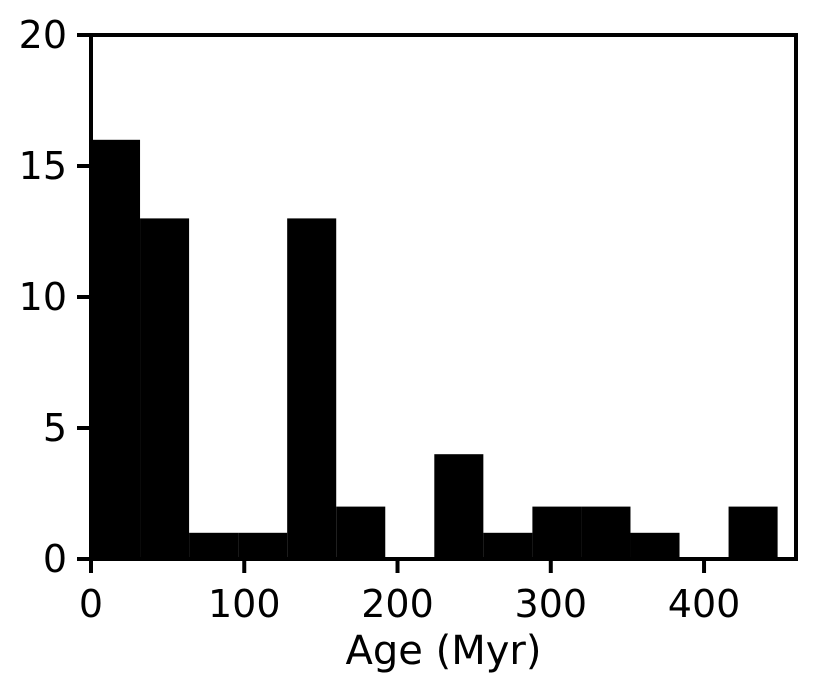  What do you see at coordinates (55, 428) in the screenshot?
I see `y-tick-label: 5` at bounding box center [55, 428].